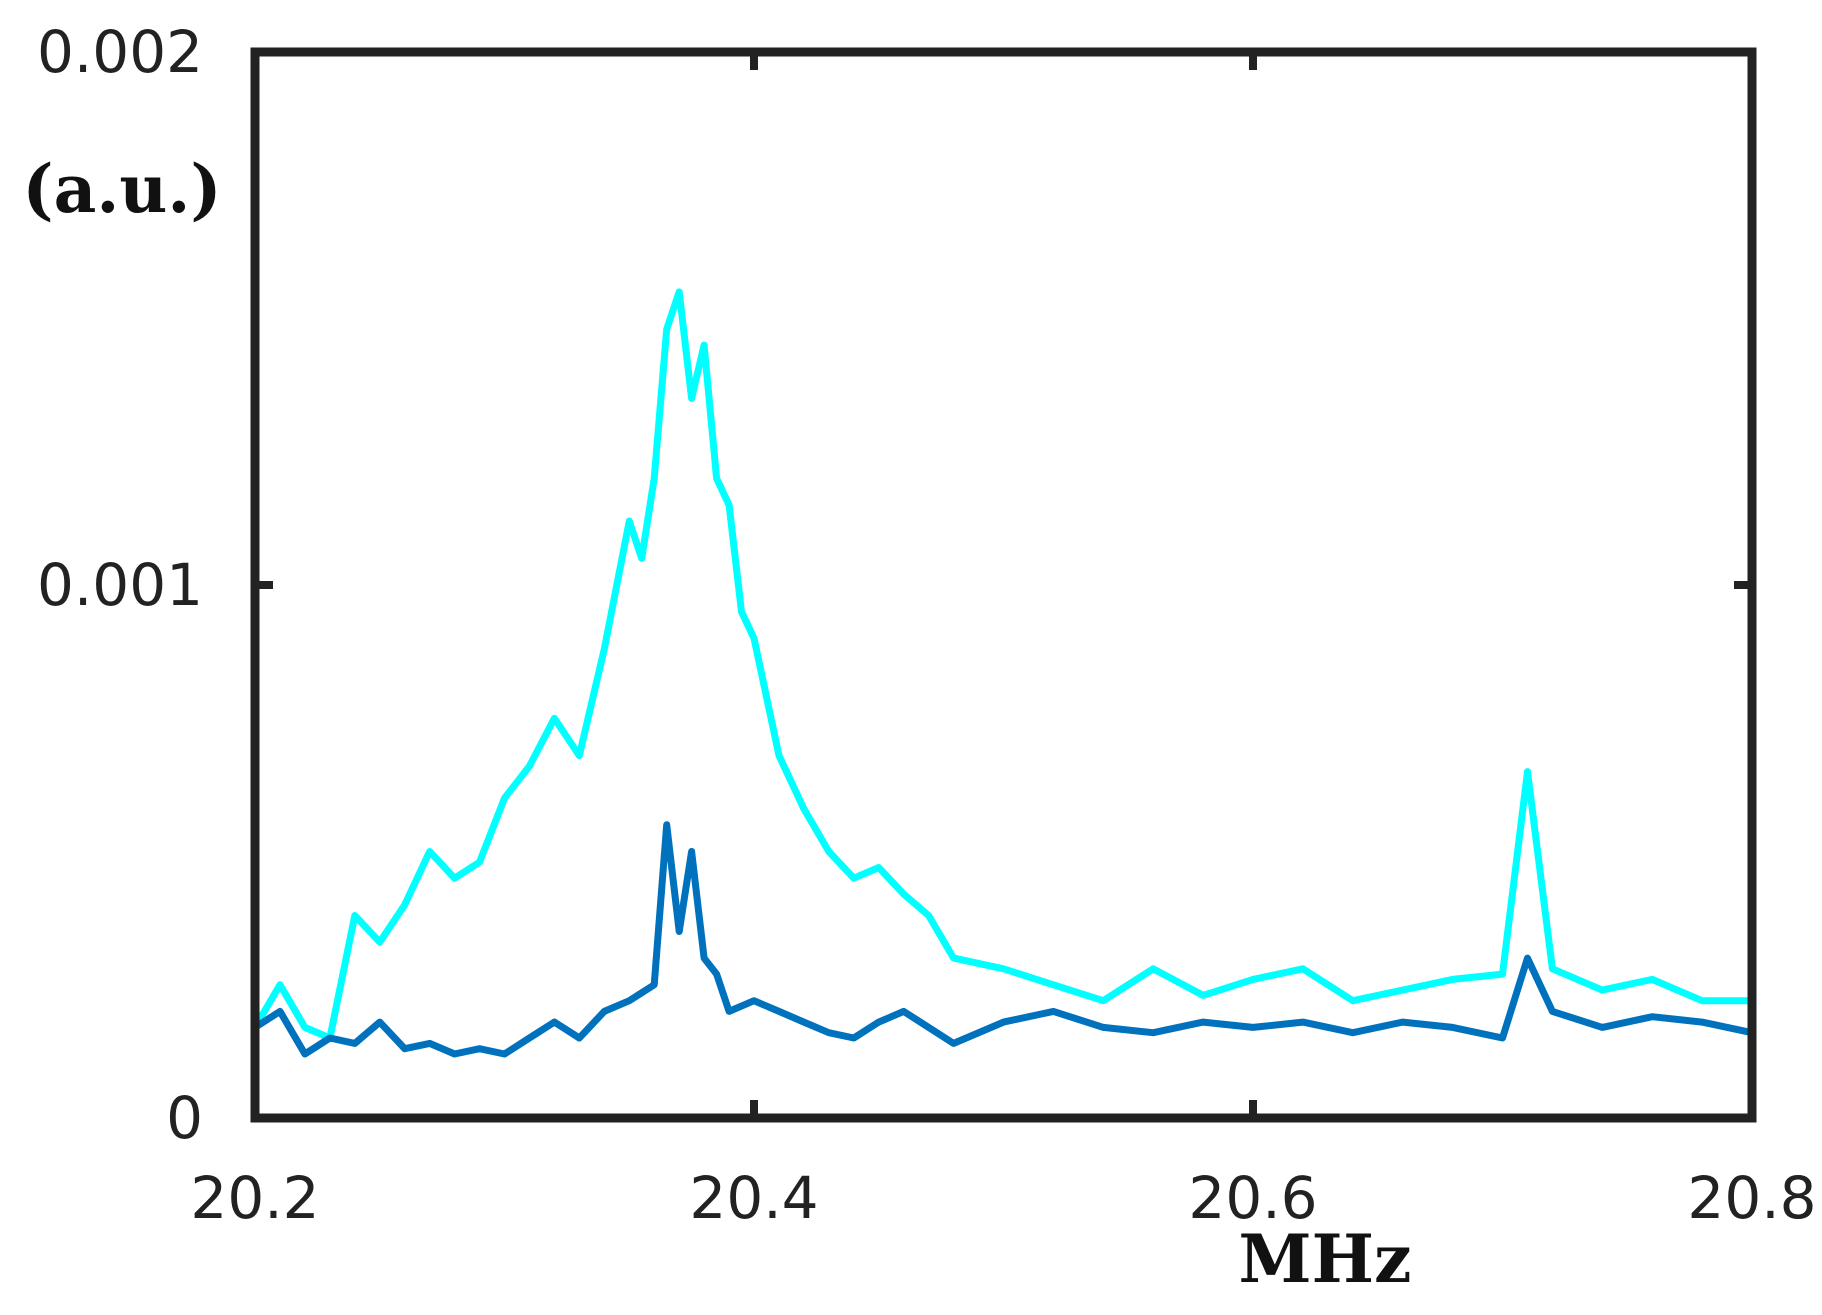  What do you see at coordinates (1003, 1198) in the screenshot?
I see `x-tick-labels: 20.2 20.4 20.6 20.8` at bounding box center [1003, 1198].